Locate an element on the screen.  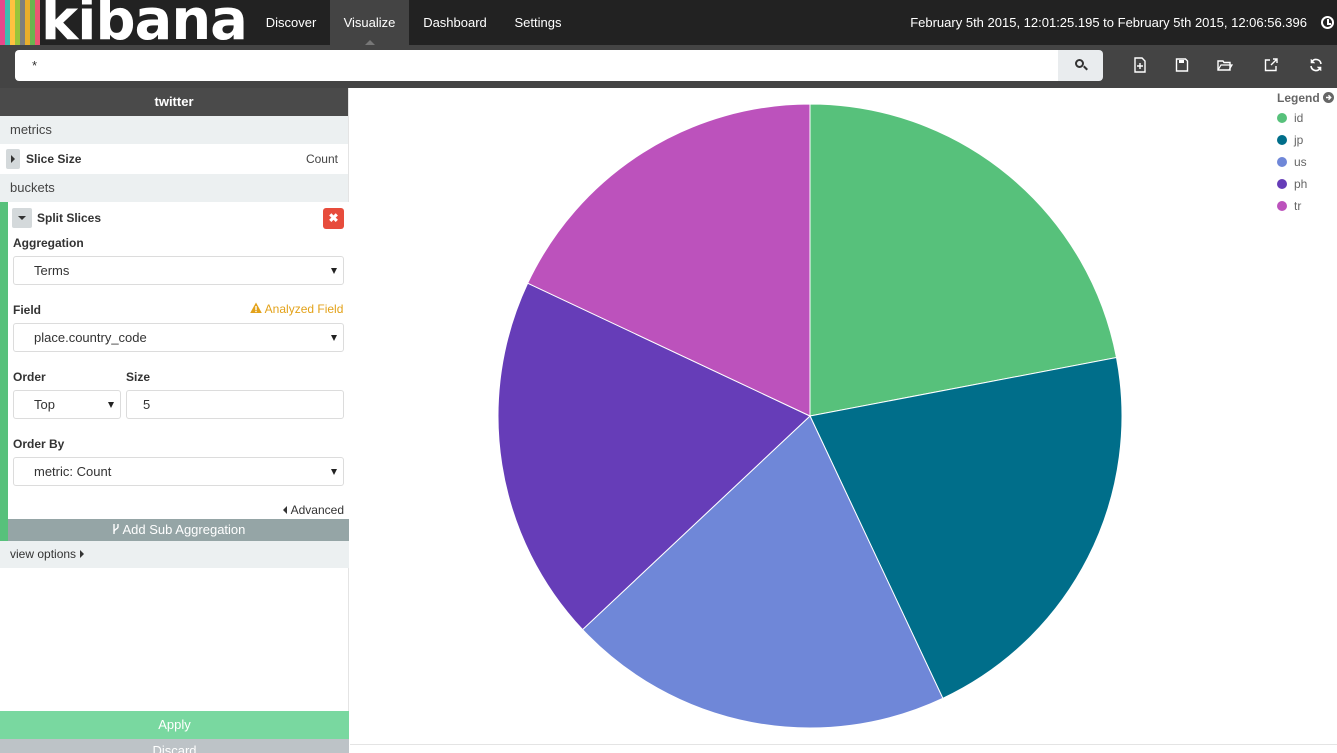
pie-slice-id is located at coordinates (963, 260).